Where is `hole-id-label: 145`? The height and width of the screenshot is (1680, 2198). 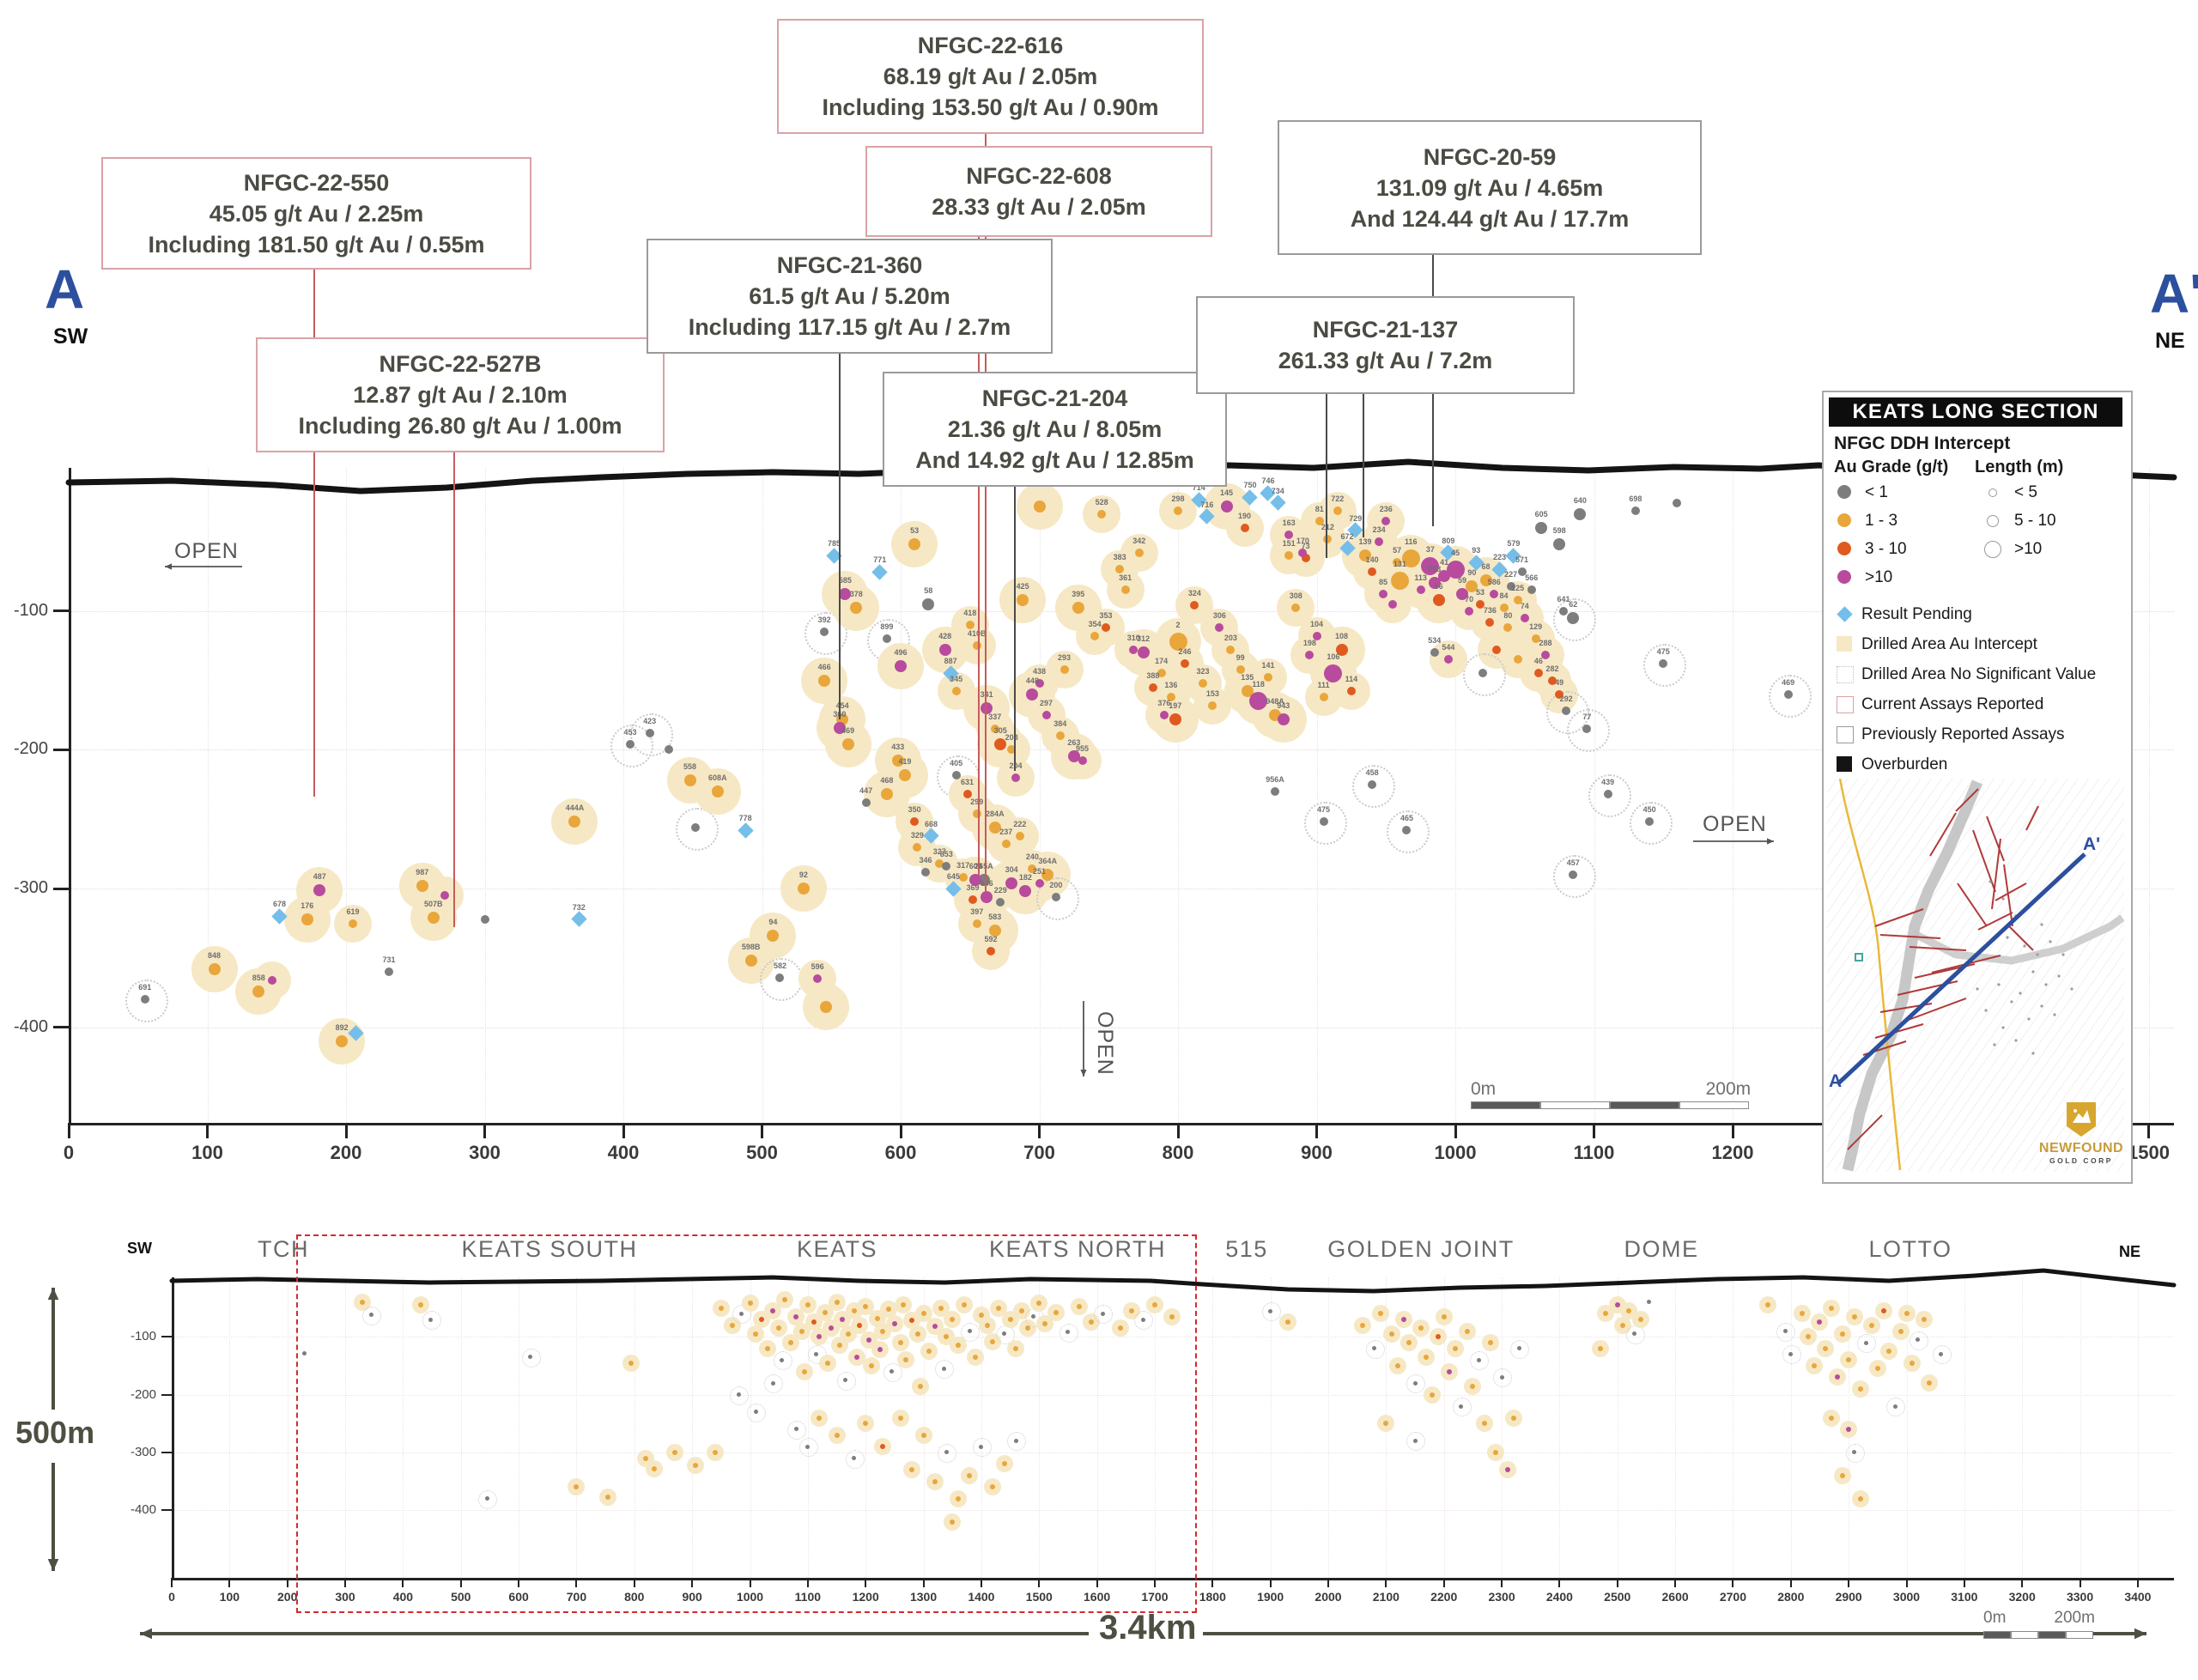 hole-id-label: 145 is located at coordinates (1227, 493).